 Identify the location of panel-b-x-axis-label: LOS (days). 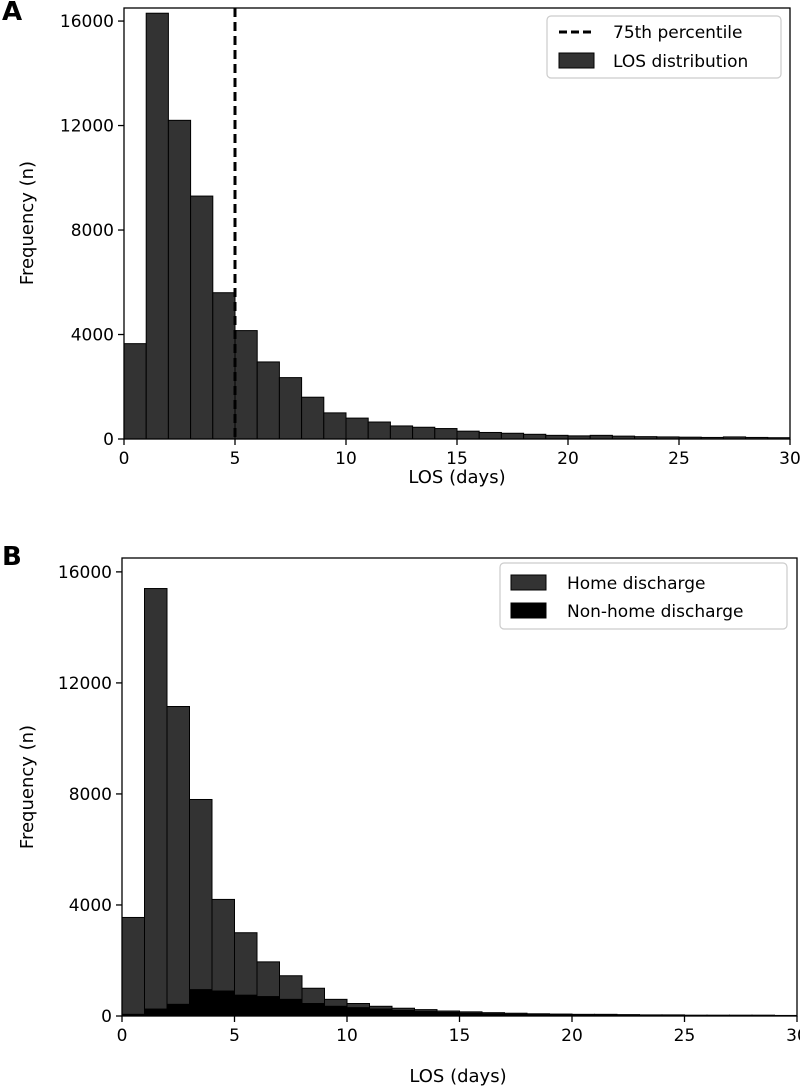
(457, 1076).